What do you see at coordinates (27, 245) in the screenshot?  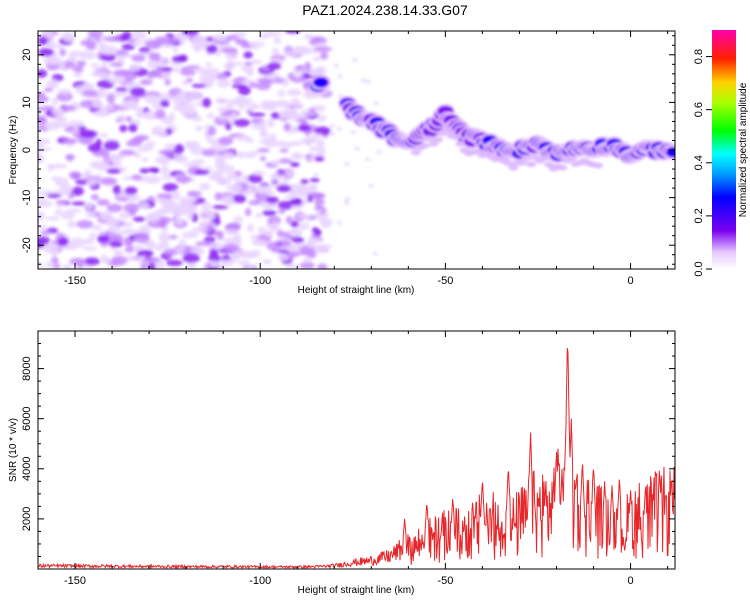 I see `y-tick-label: -20` at bounding box center [27, 245].